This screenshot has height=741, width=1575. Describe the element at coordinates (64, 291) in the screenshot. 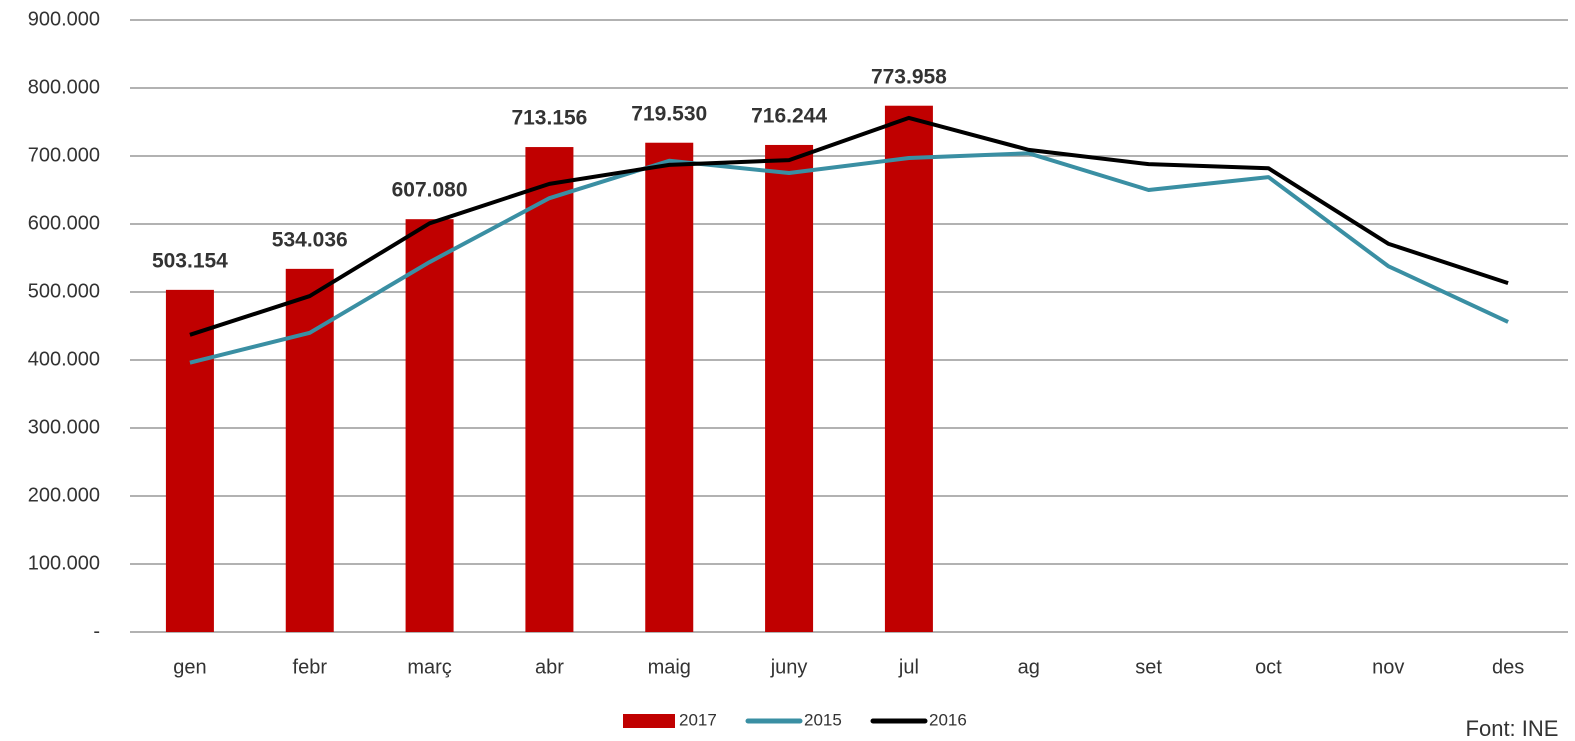

I see `y-tick-label: 500.000` at that location.